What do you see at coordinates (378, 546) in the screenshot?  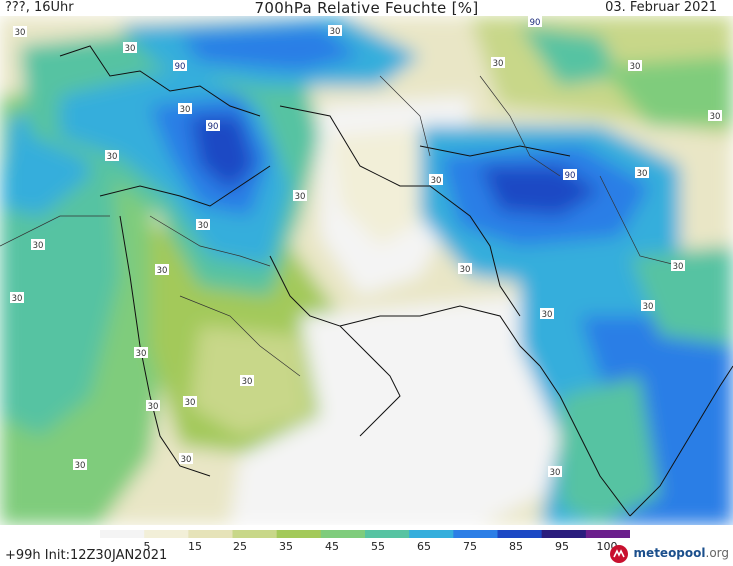 I see `colorbar-tick-label: 55` at bounding box center [378, 546].